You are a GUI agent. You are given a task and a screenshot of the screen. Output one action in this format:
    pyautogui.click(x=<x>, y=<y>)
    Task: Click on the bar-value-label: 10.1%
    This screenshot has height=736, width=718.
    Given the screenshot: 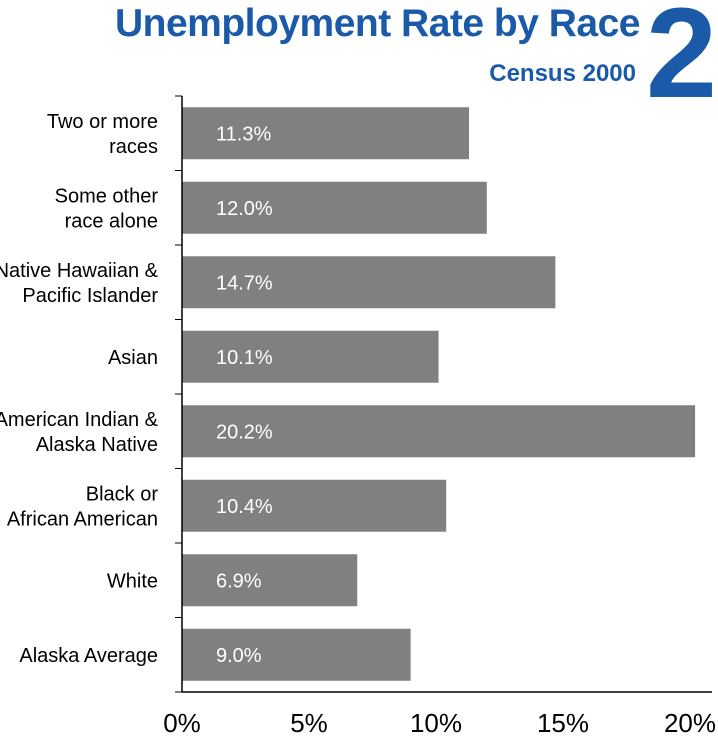 What is the action you would take?
    pyautogui.click(x=244, y=358)
    